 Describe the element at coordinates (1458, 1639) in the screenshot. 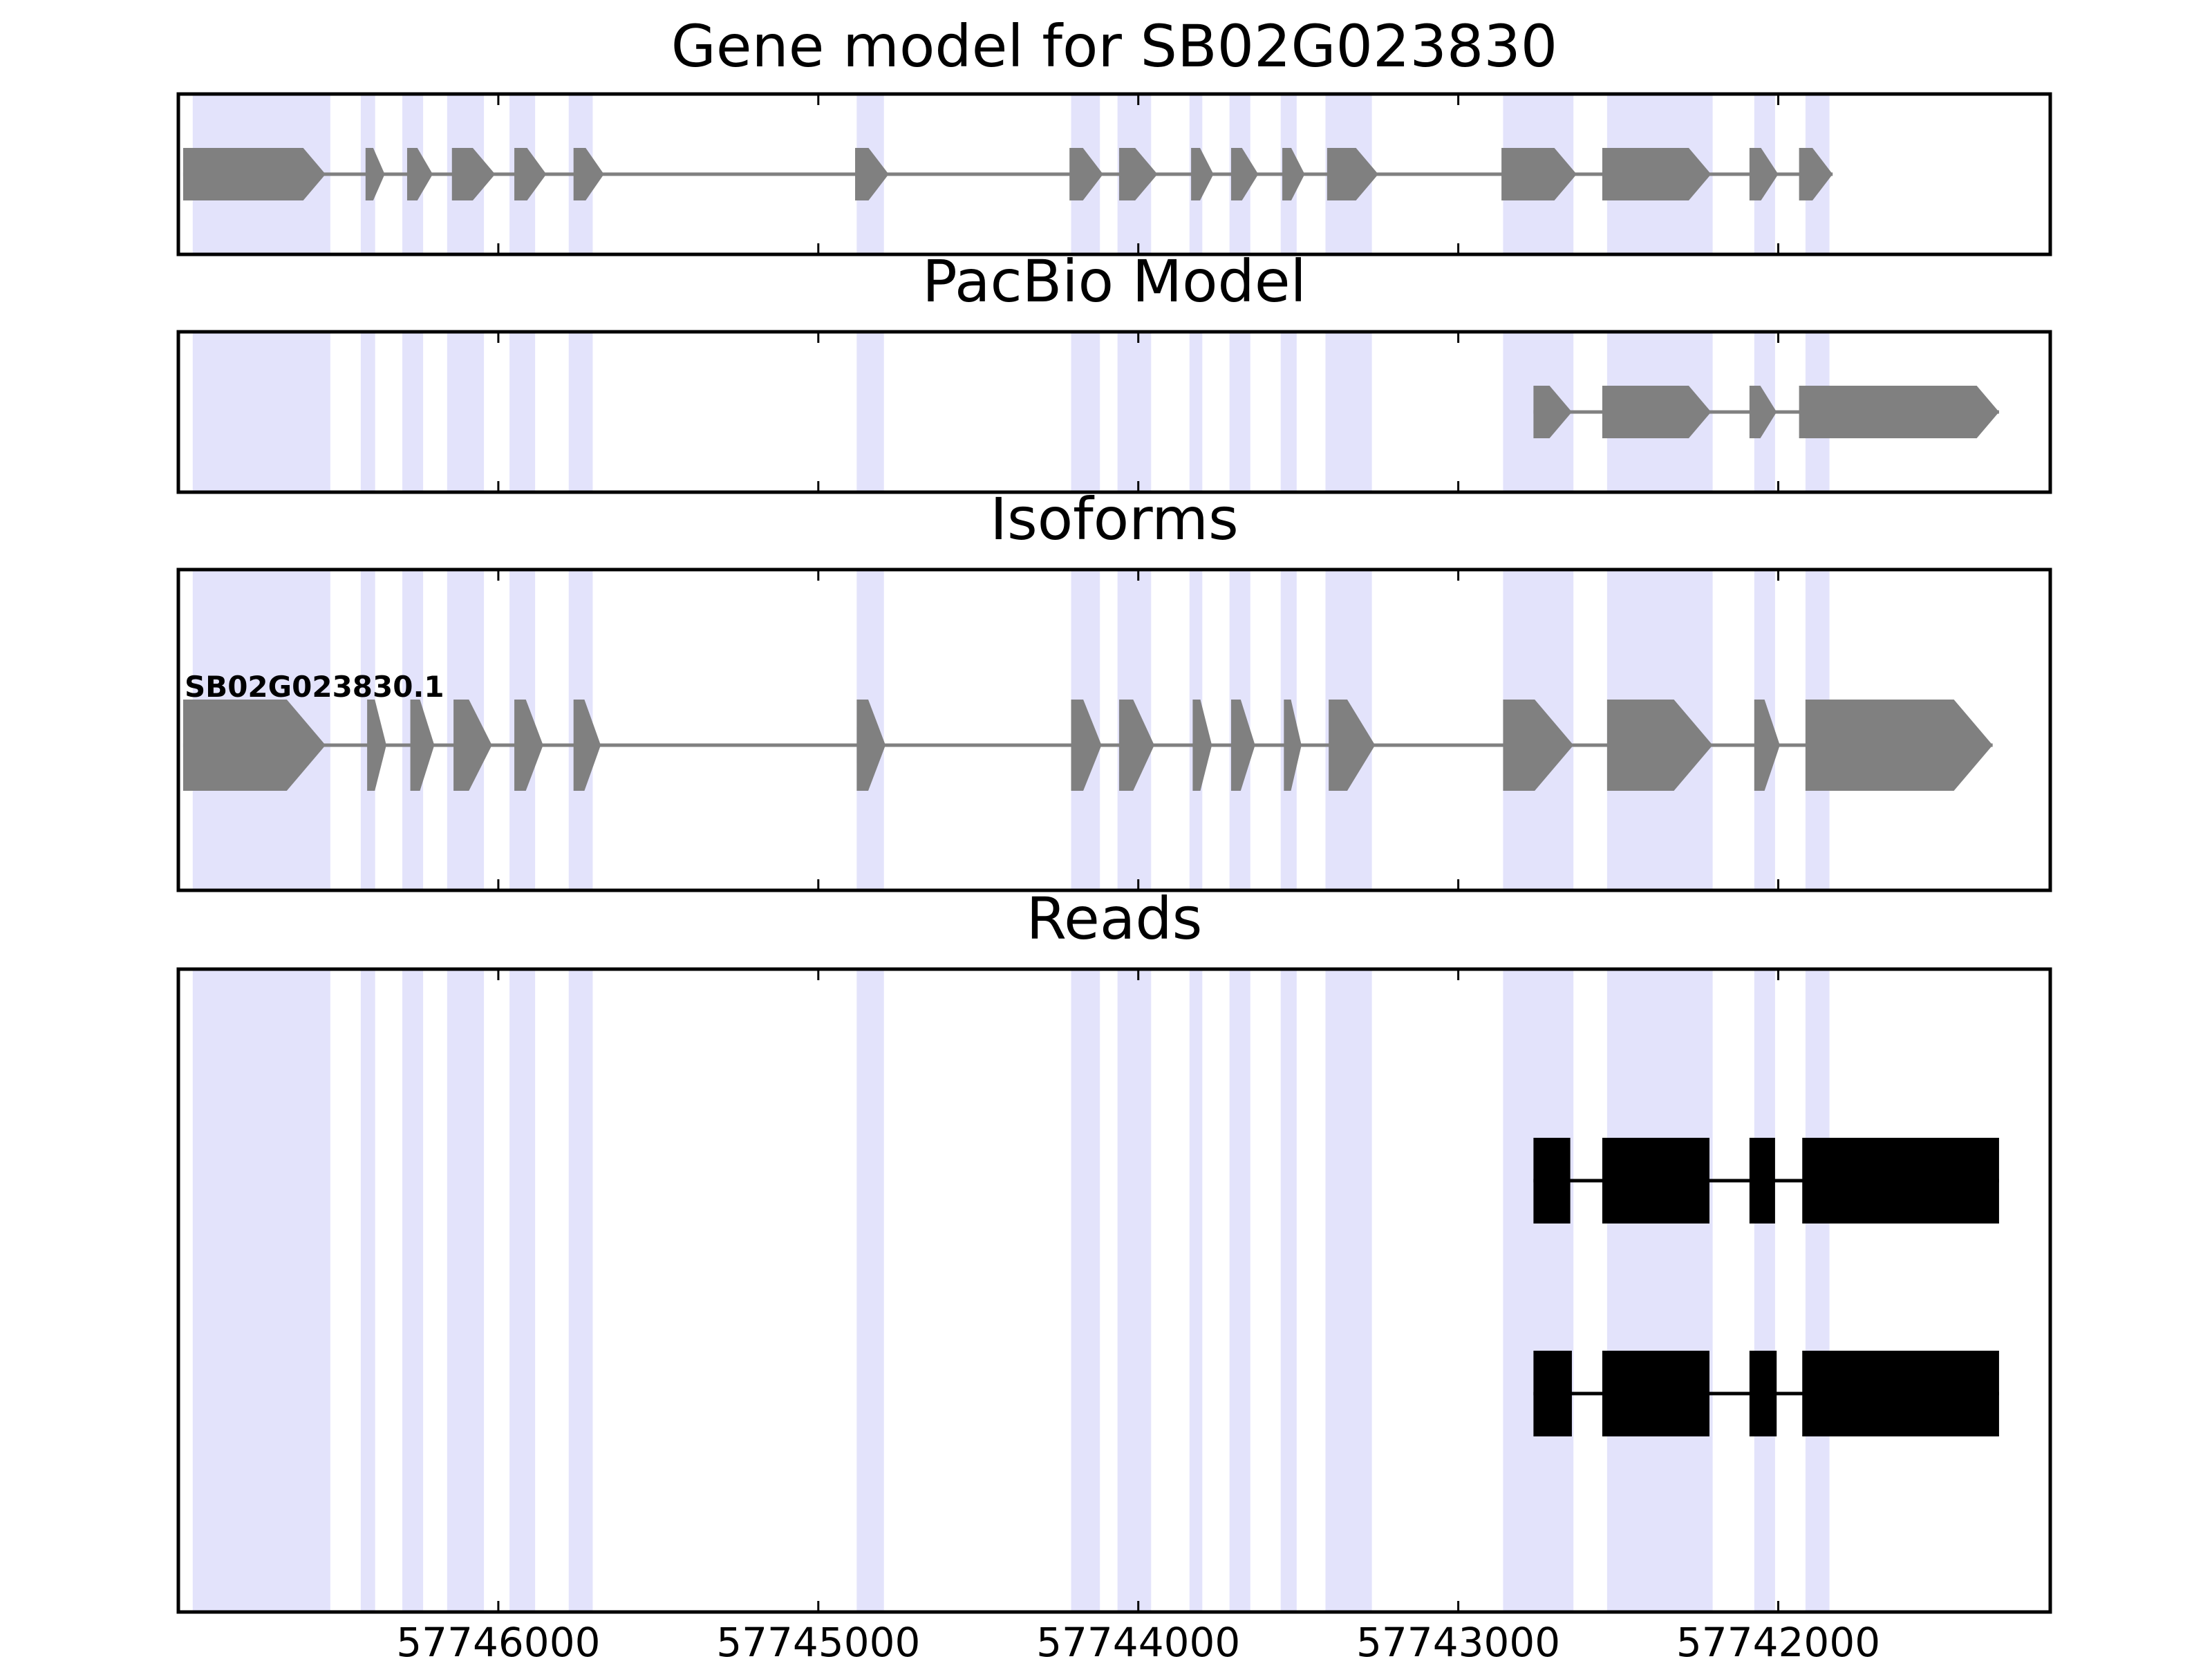

I see `x-tick-label: 57743000` at that location.